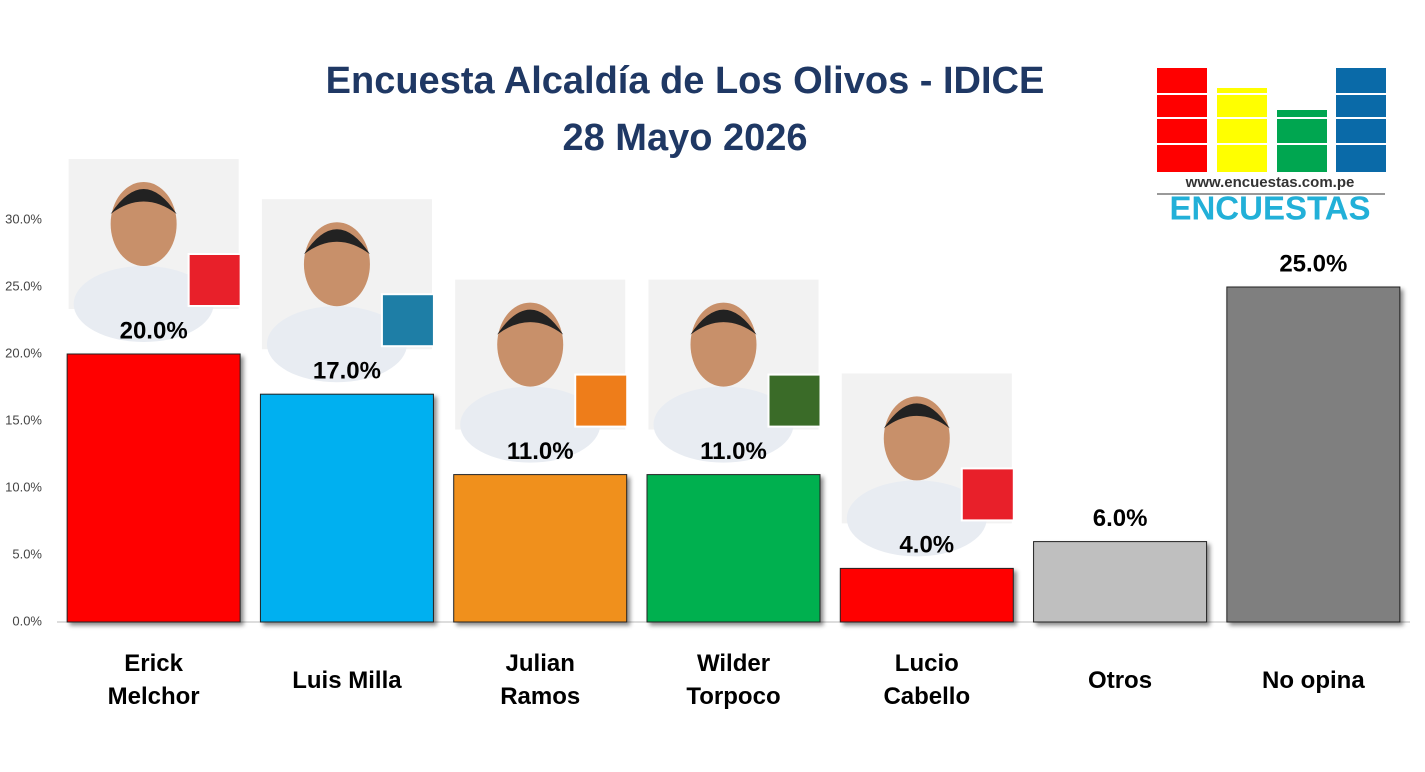  What do you see at coordinates (733, 680) in the screenshot?
I see `x-tick-label: Wilder Torpoco` at bounding box center [733, 680].